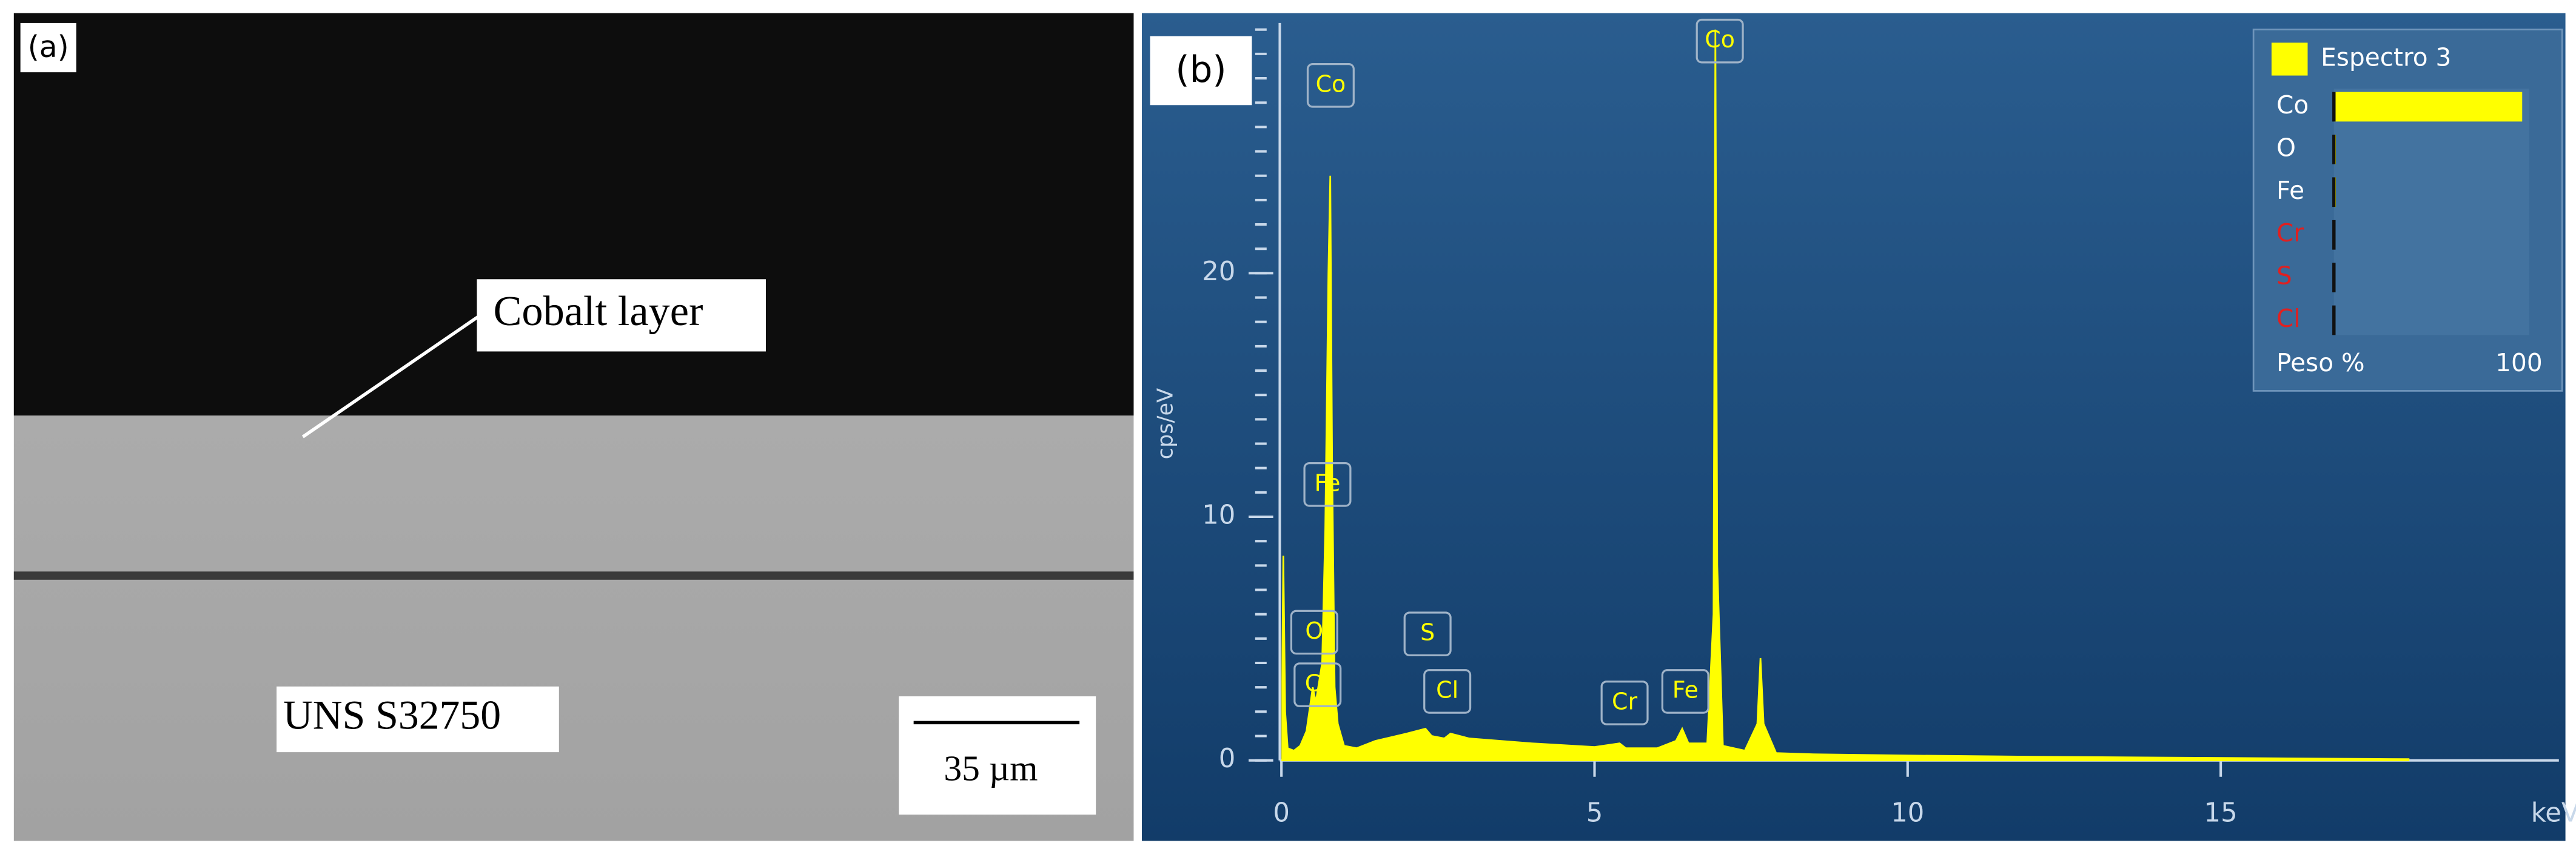  What do you see at coordinates (1218, 272) in the screenshot?
I see `y-tick-label: 20` at bounding box center [1218, 272].